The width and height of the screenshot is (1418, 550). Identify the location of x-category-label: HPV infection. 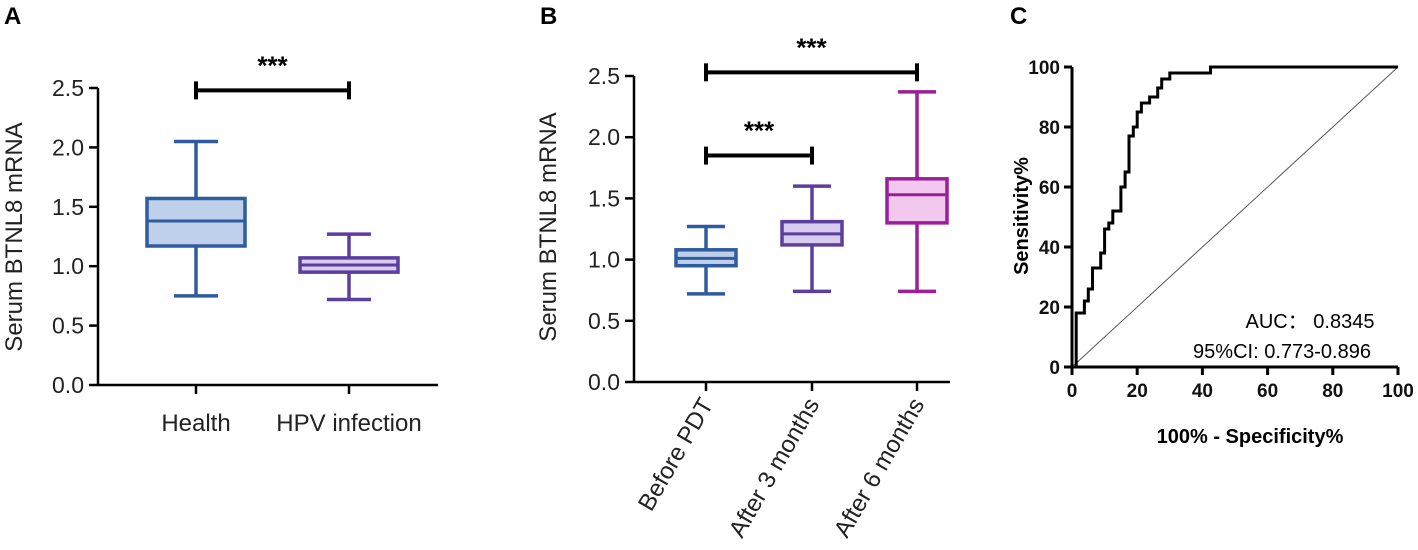
(348, 423).